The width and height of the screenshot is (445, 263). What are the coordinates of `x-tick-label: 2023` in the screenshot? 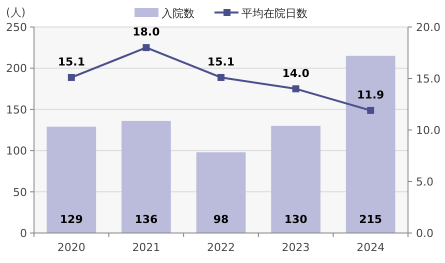 It's located at (296, 247).